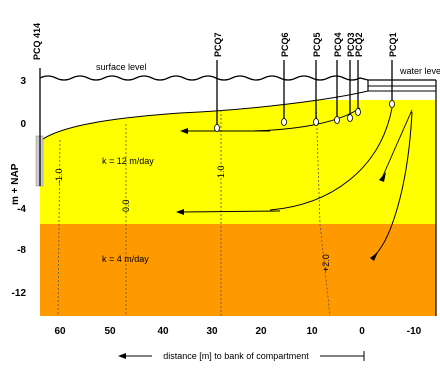 The height and width of the screenshot is (369, 440). I want to click on x-tick-minus10: -10, so click(414, 331).